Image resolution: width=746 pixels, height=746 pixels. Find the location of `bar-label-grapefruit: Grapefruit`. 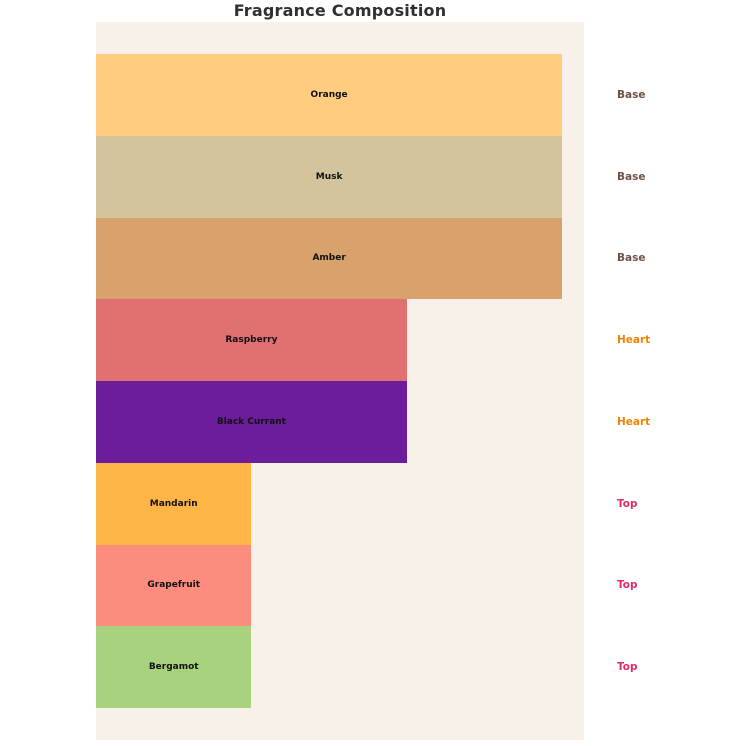

bar-label-grapefruit: Grapefruit is located at coordinates (173, 585).